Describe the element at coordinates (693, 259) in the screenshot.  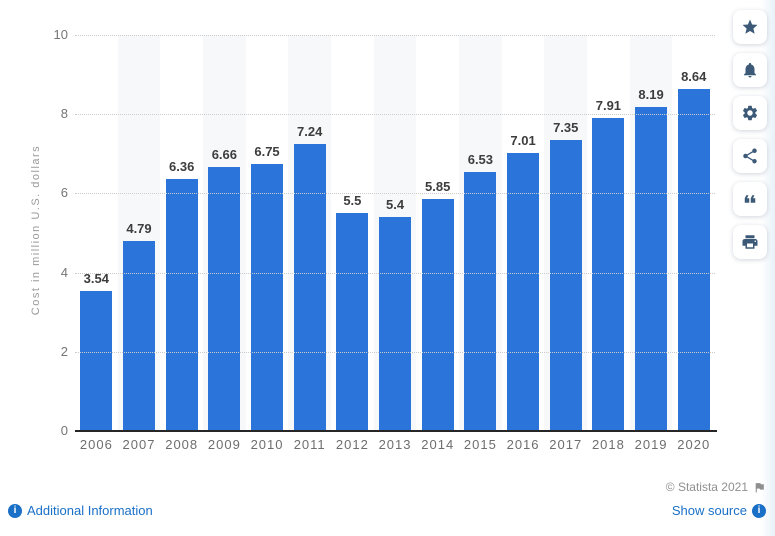
I see `bar-2020` at that location.